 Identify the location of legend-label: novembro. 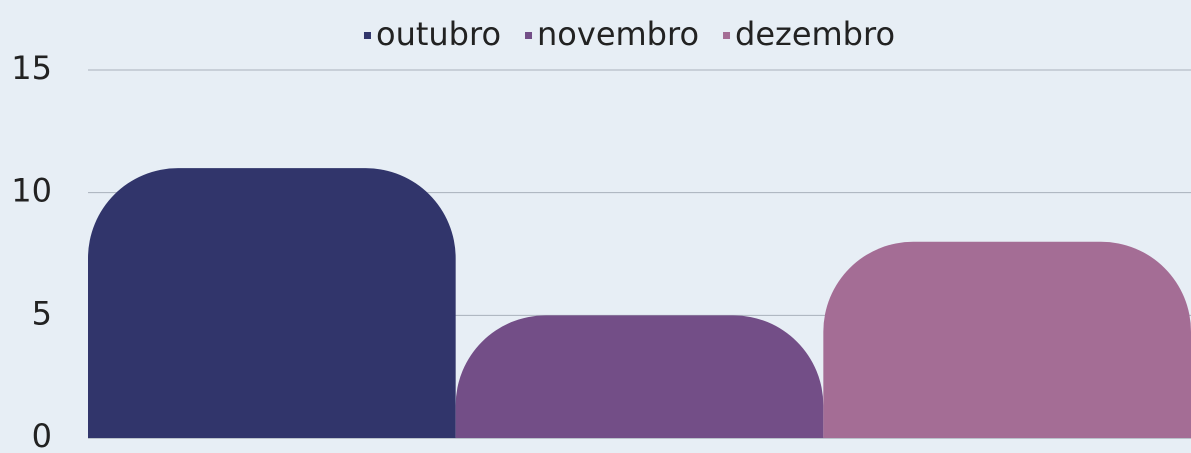
(618, 34).